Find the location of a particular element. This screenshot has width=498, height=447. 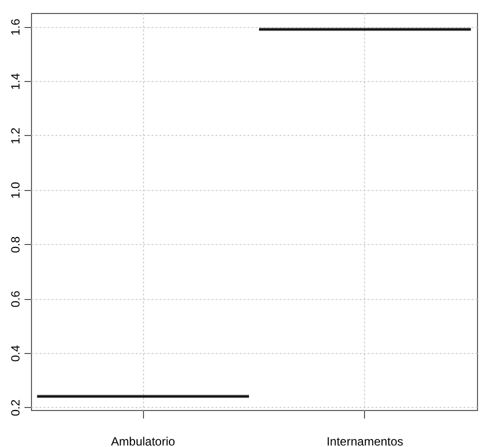

y-tick-label: 1.2 is located at coordinates (15, 135).